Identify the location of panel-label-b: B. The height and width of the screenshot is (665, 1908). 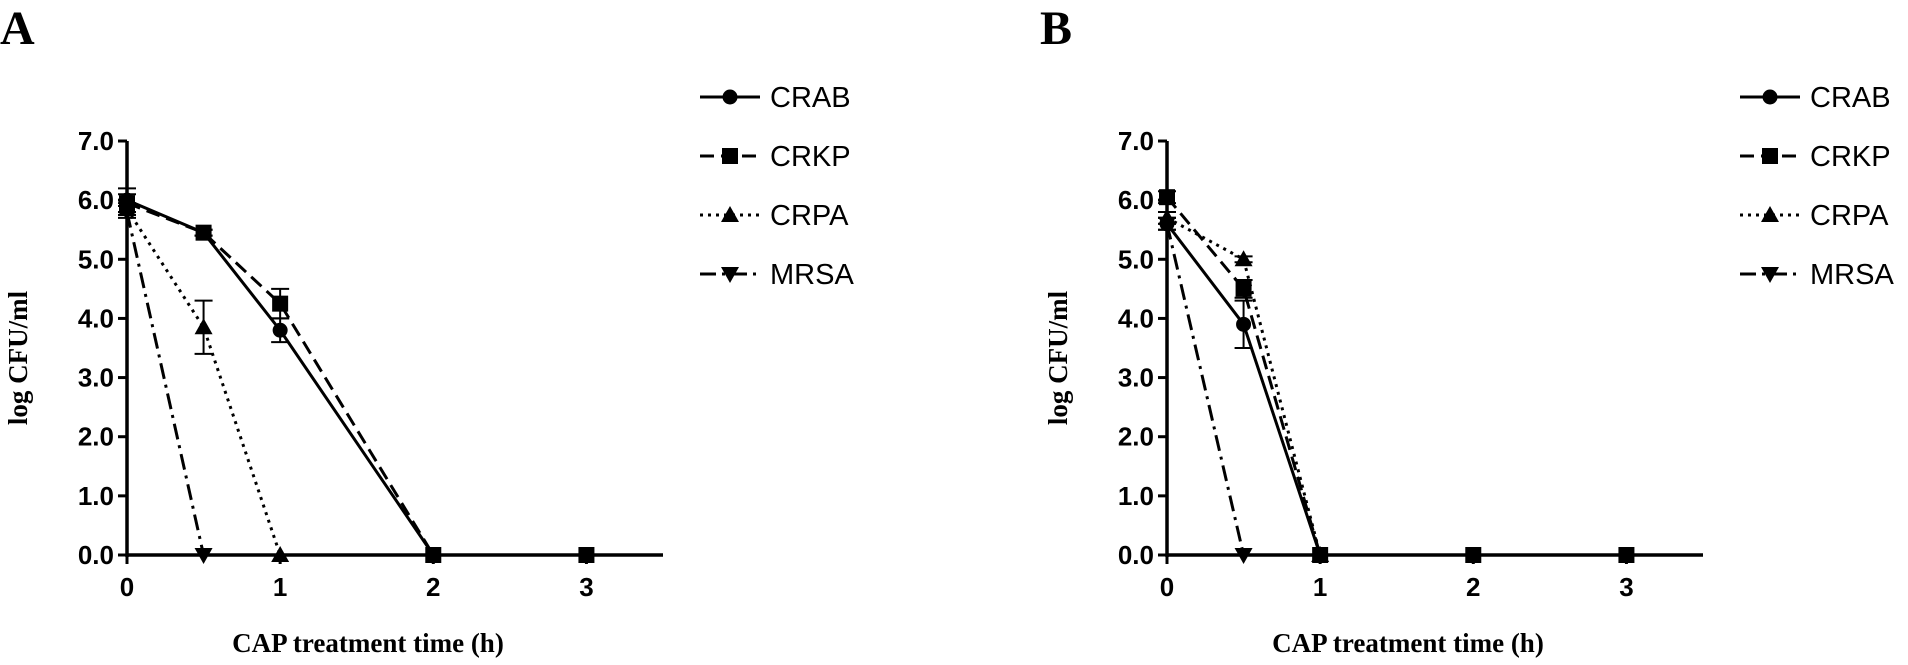
(1056, 28).